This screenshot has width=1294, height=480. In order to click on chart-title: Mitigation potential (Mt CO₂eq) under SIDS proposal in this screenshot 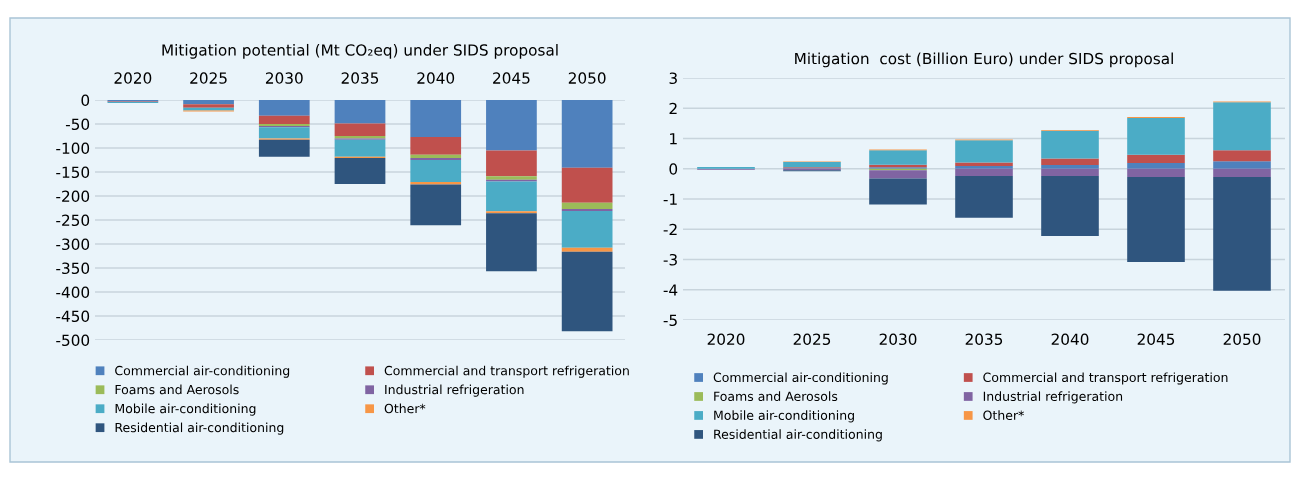, I will do `click(360, 51)`.